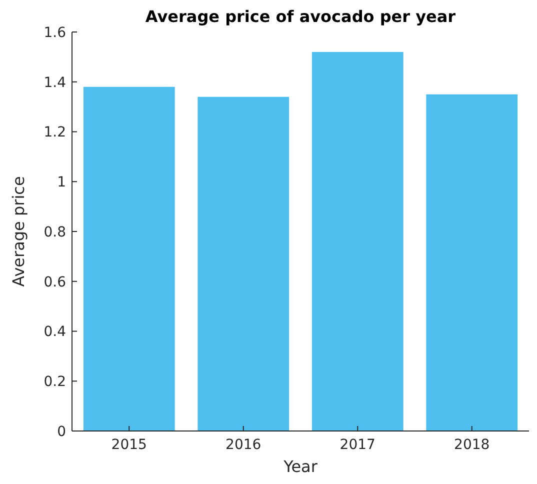 Image resolution: width=537 pixels, height=484 pixels. What do you see at coordinates (300, 16) in the screenshot?
I see `chart-title: Average price of avocado per year` at bounding box center [300, 16].